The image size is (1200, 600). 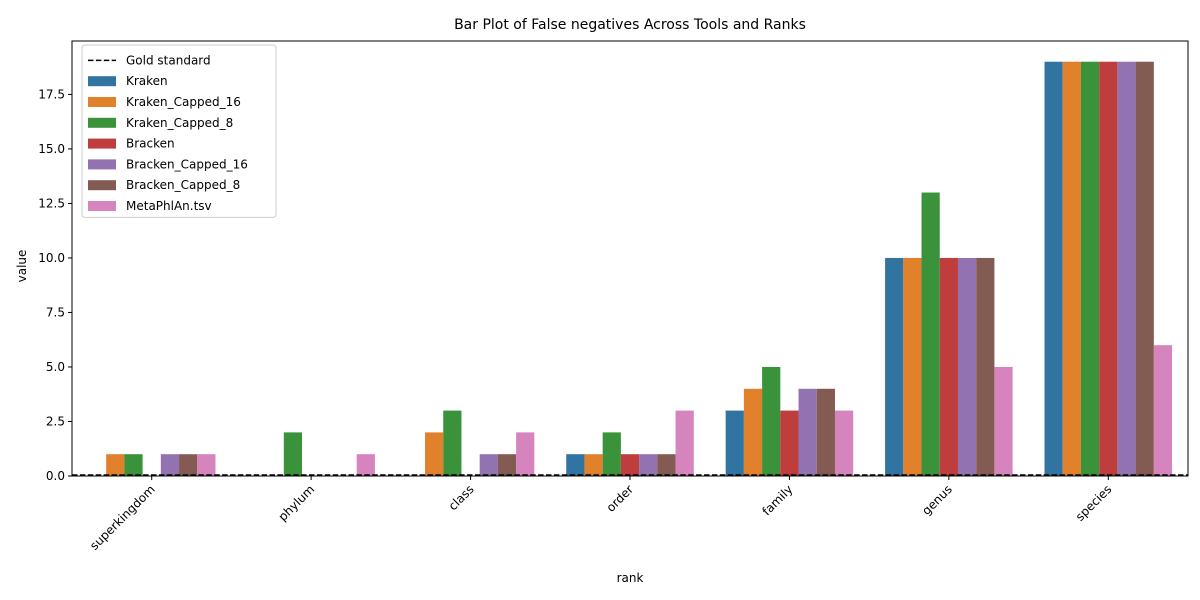 I want to click on x-tick-label-genus: genus, so click(x=937, y=500).